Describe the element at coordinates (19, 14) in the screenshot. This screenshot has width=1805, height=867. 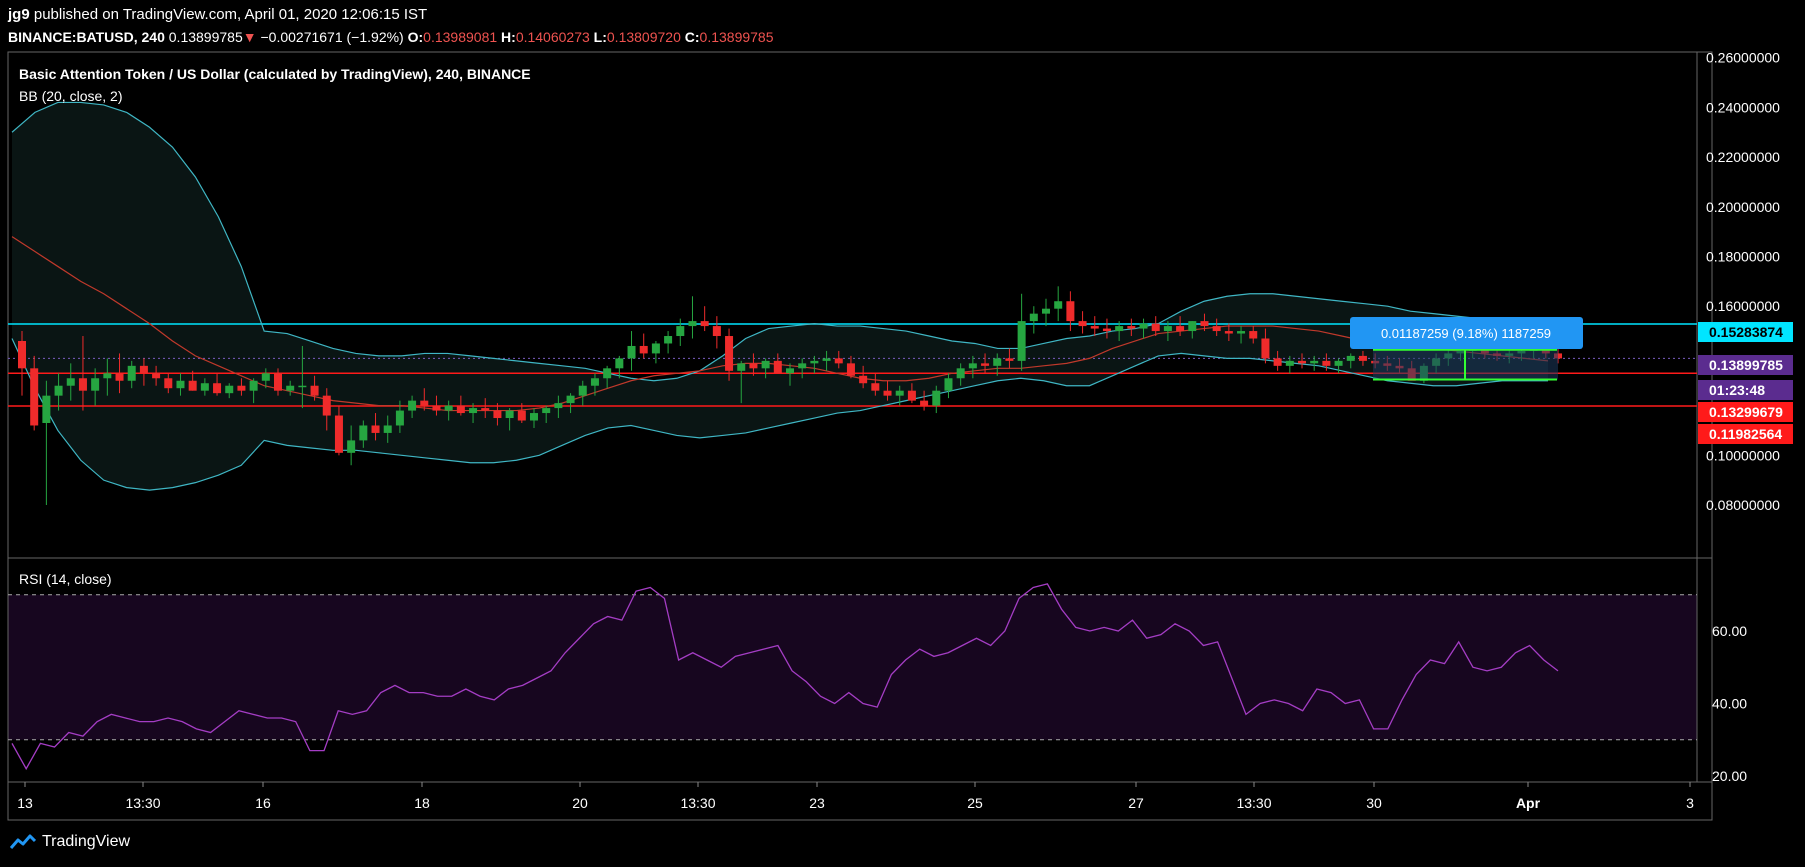
I see `publisher-user: jg9` at that location.